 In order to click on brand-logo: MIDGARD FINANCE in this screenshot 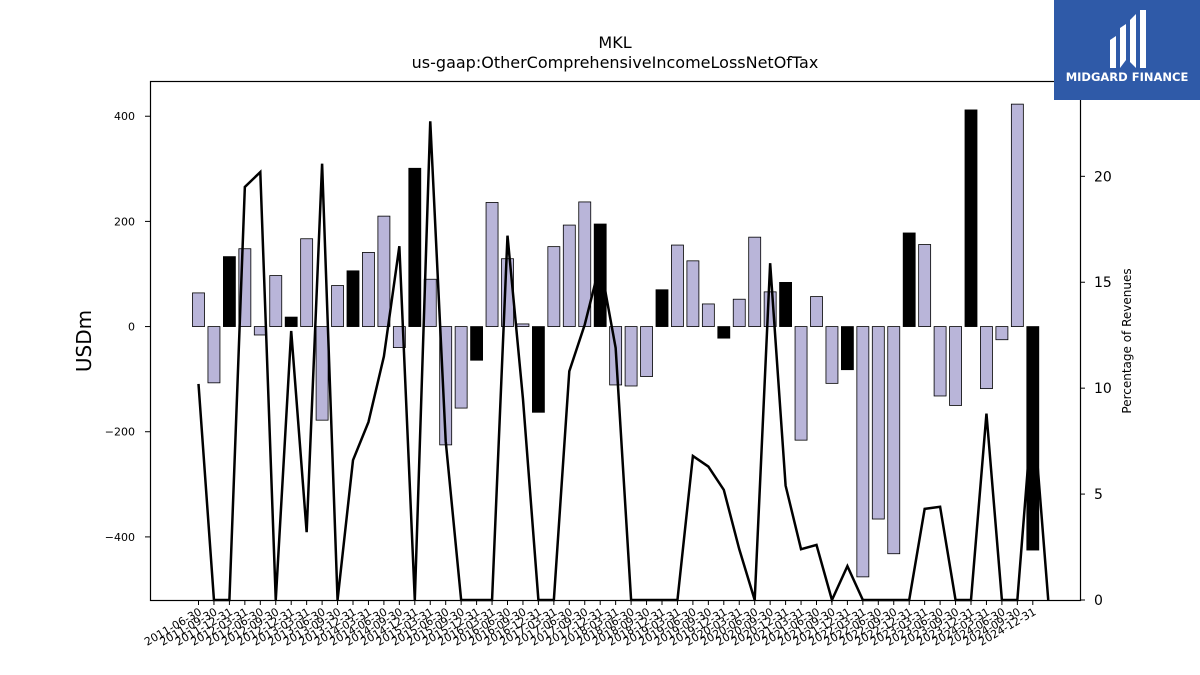, I will do `click(1127, 50)`.